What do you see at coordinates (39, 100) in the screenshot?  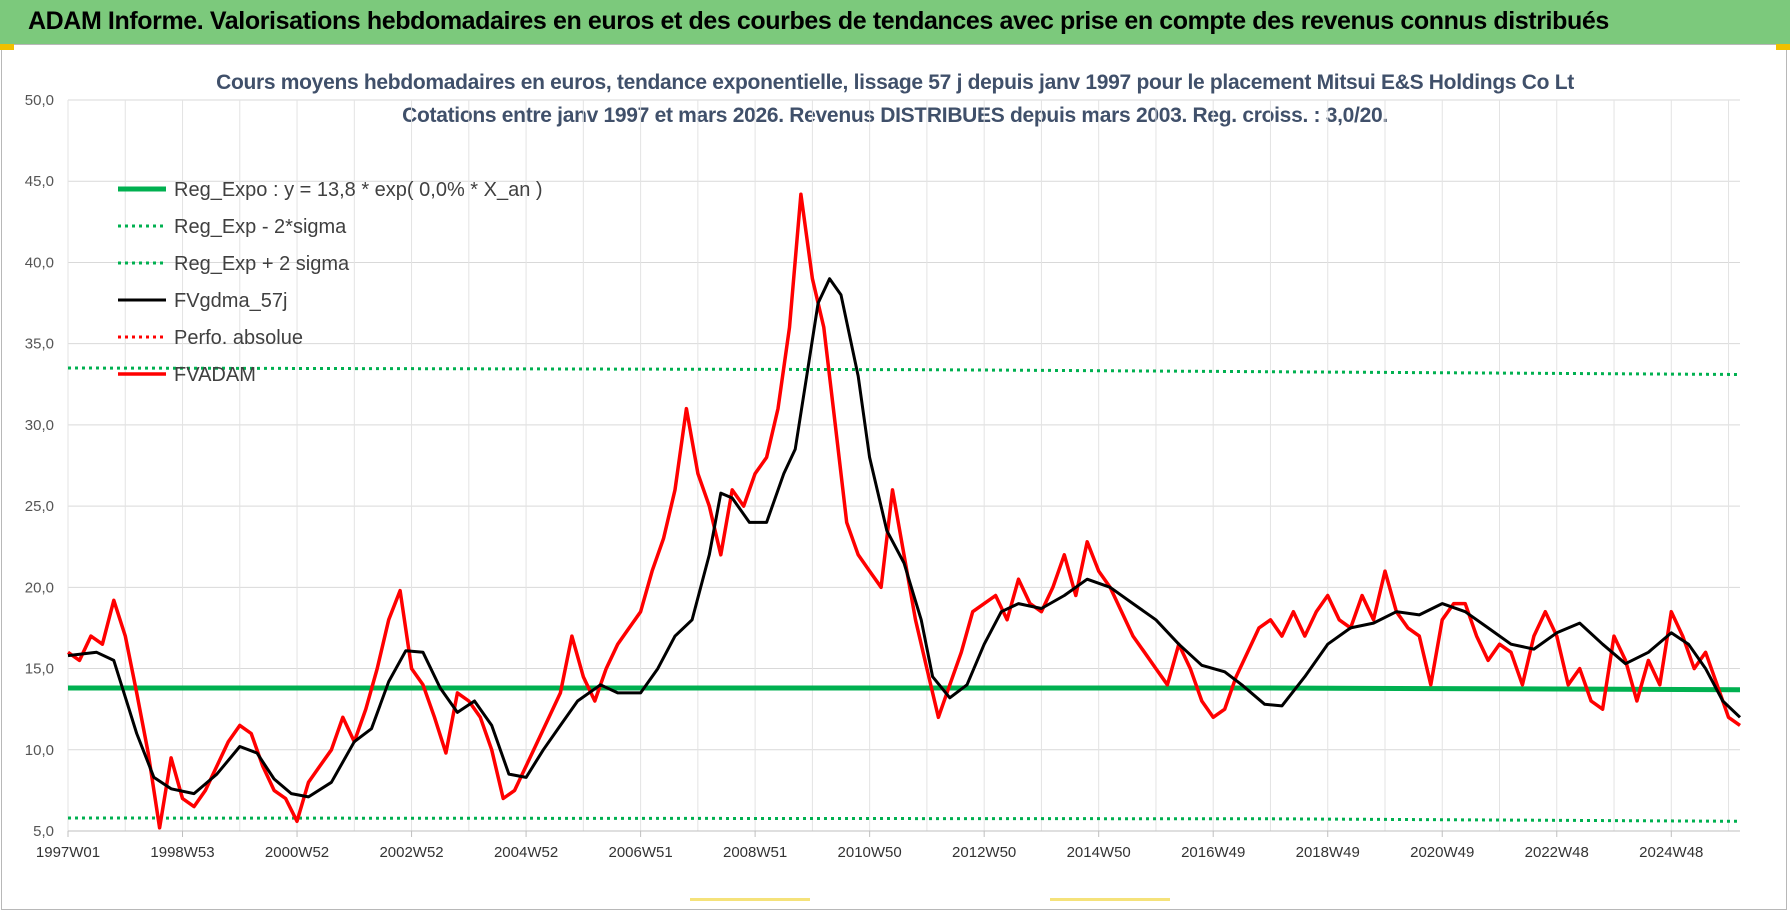 I see `y-tick-label: 50,0` at bounding box center [39, 100].